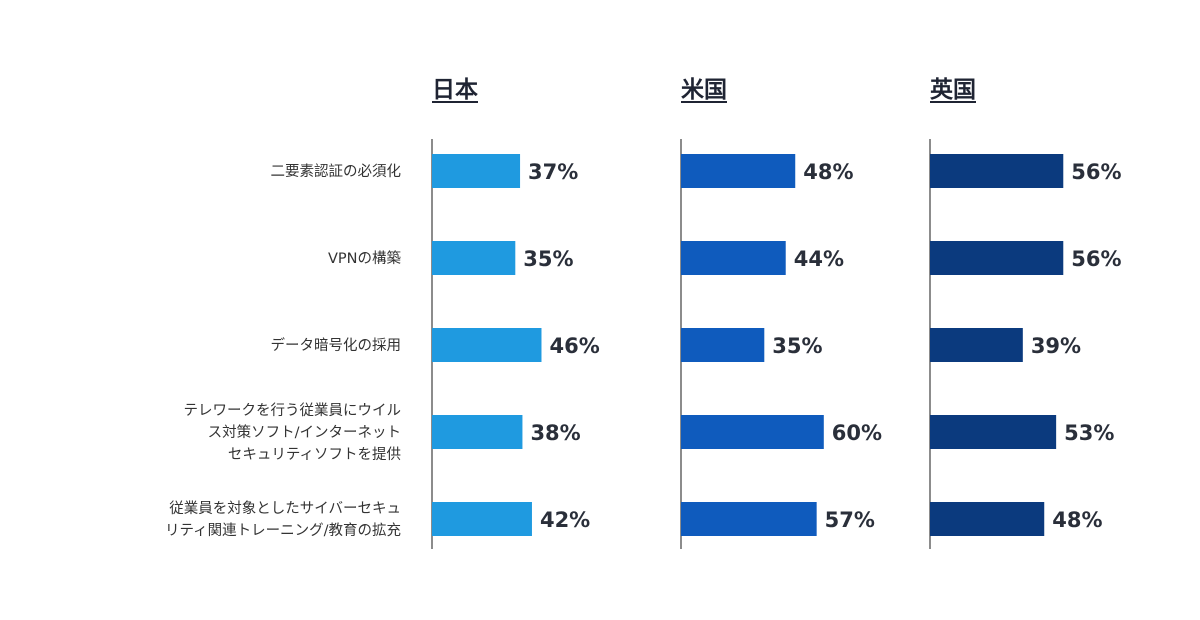 The image size is (1200, 620). What do you see at coordinates (293, 410) in the screenshot?
I see `category-label-line: テレワークを行う従業員にウイル` at bounding box center [293, 410].